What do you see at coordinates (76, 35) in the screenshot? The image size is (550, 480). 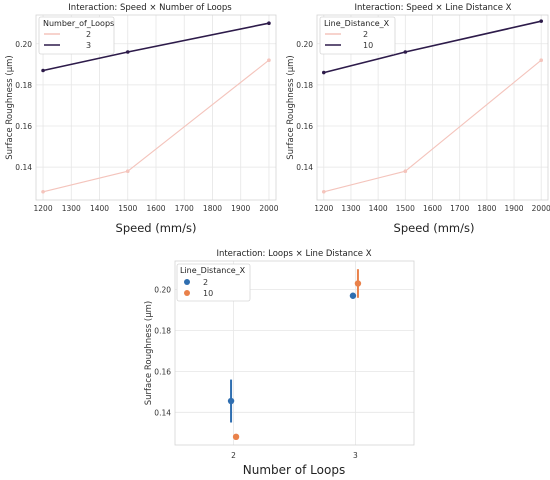 I see `legend: Number_of_Loops 2 3` at bounding box center [76, 35].